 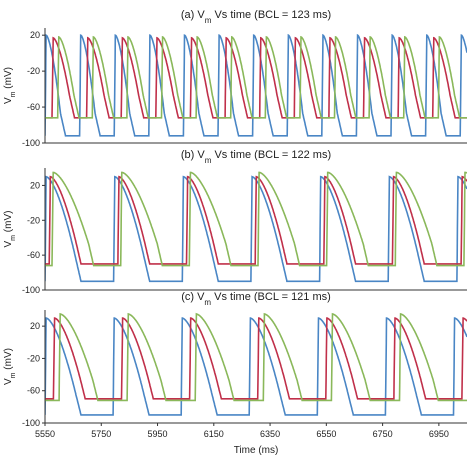 What do you see at coordinates (101, 434) in the screenshot?
I see `x-tick-label: 5750` at bounding box center [101, 434].